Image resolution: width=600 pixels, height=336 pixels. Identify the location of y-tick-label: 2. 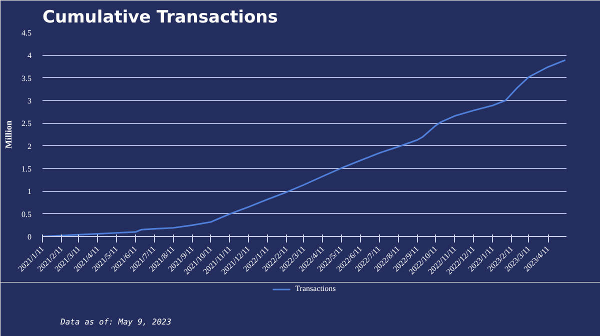
(30, 146).